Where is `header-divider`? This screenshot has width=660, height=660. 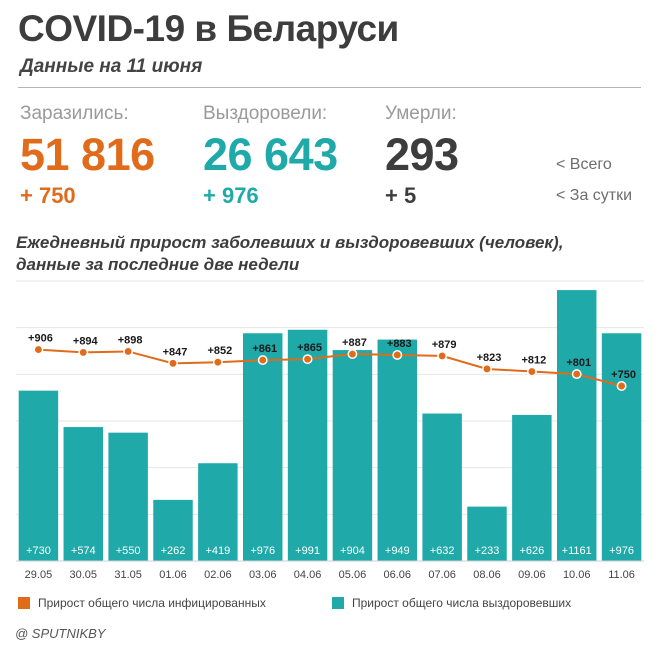
header-divider is located at coordinates (329, 87).